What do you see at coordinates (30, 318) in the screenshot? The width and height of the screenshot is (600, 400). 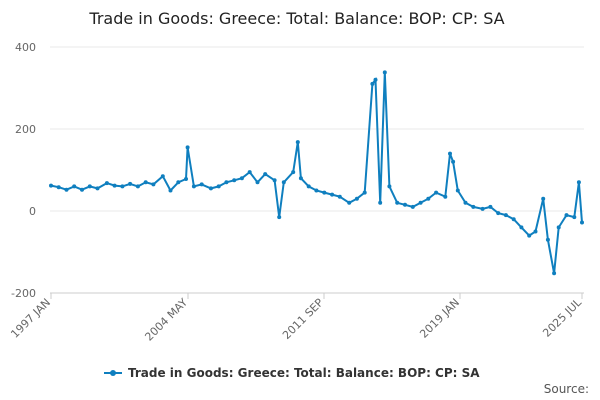 I see `x-tick-label: 1997 JAN` at bounding box center [30, 318].